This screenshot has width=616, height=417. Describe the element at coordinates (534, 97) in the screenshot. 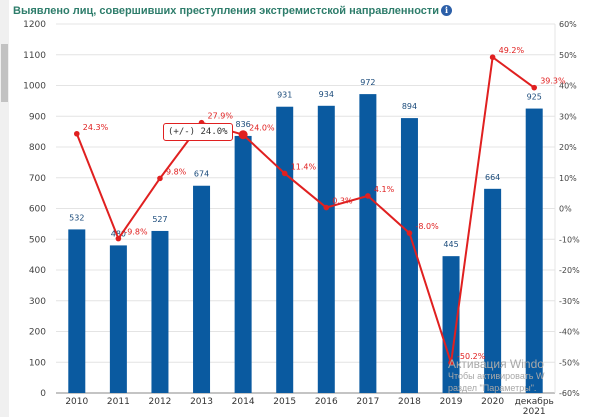

I see `bar-value-label: 925` at that location.